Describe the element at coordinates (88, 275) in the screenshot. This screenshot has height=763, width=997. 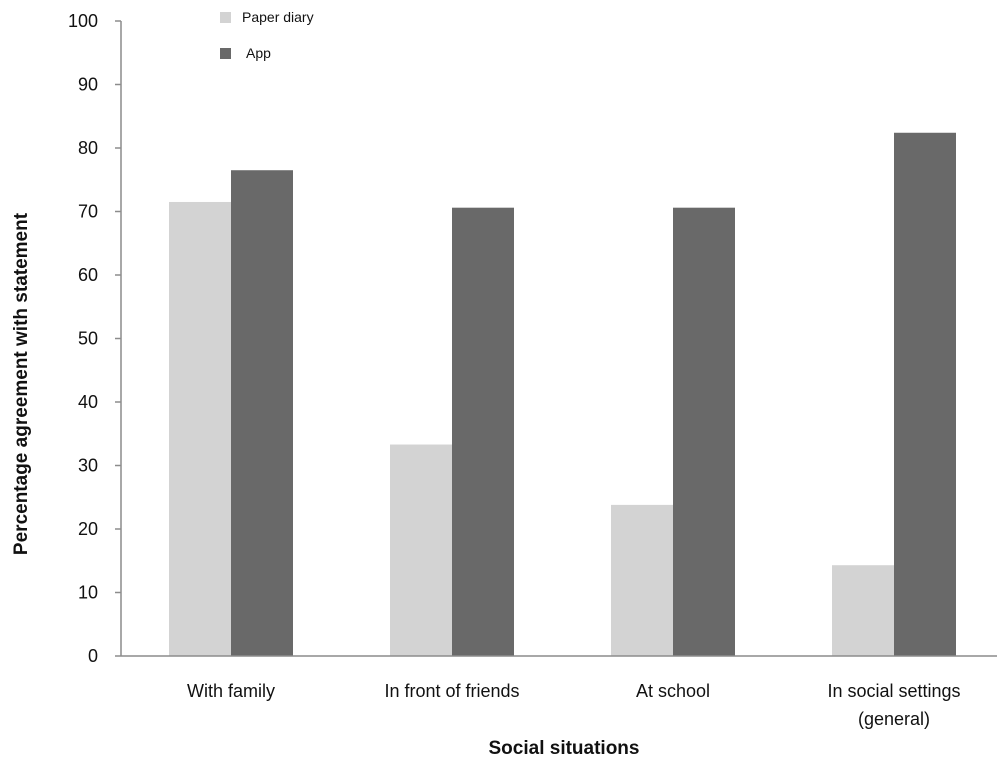
I see `y-tick-label: 60` at that location.